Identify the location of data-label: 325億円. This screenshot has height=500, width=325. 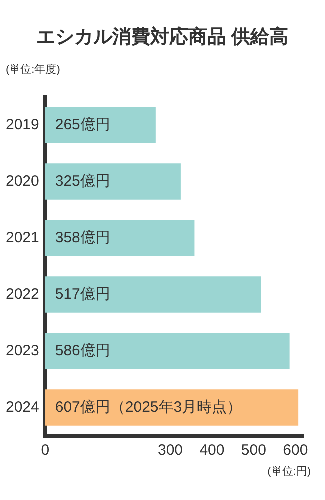
(82, 181).